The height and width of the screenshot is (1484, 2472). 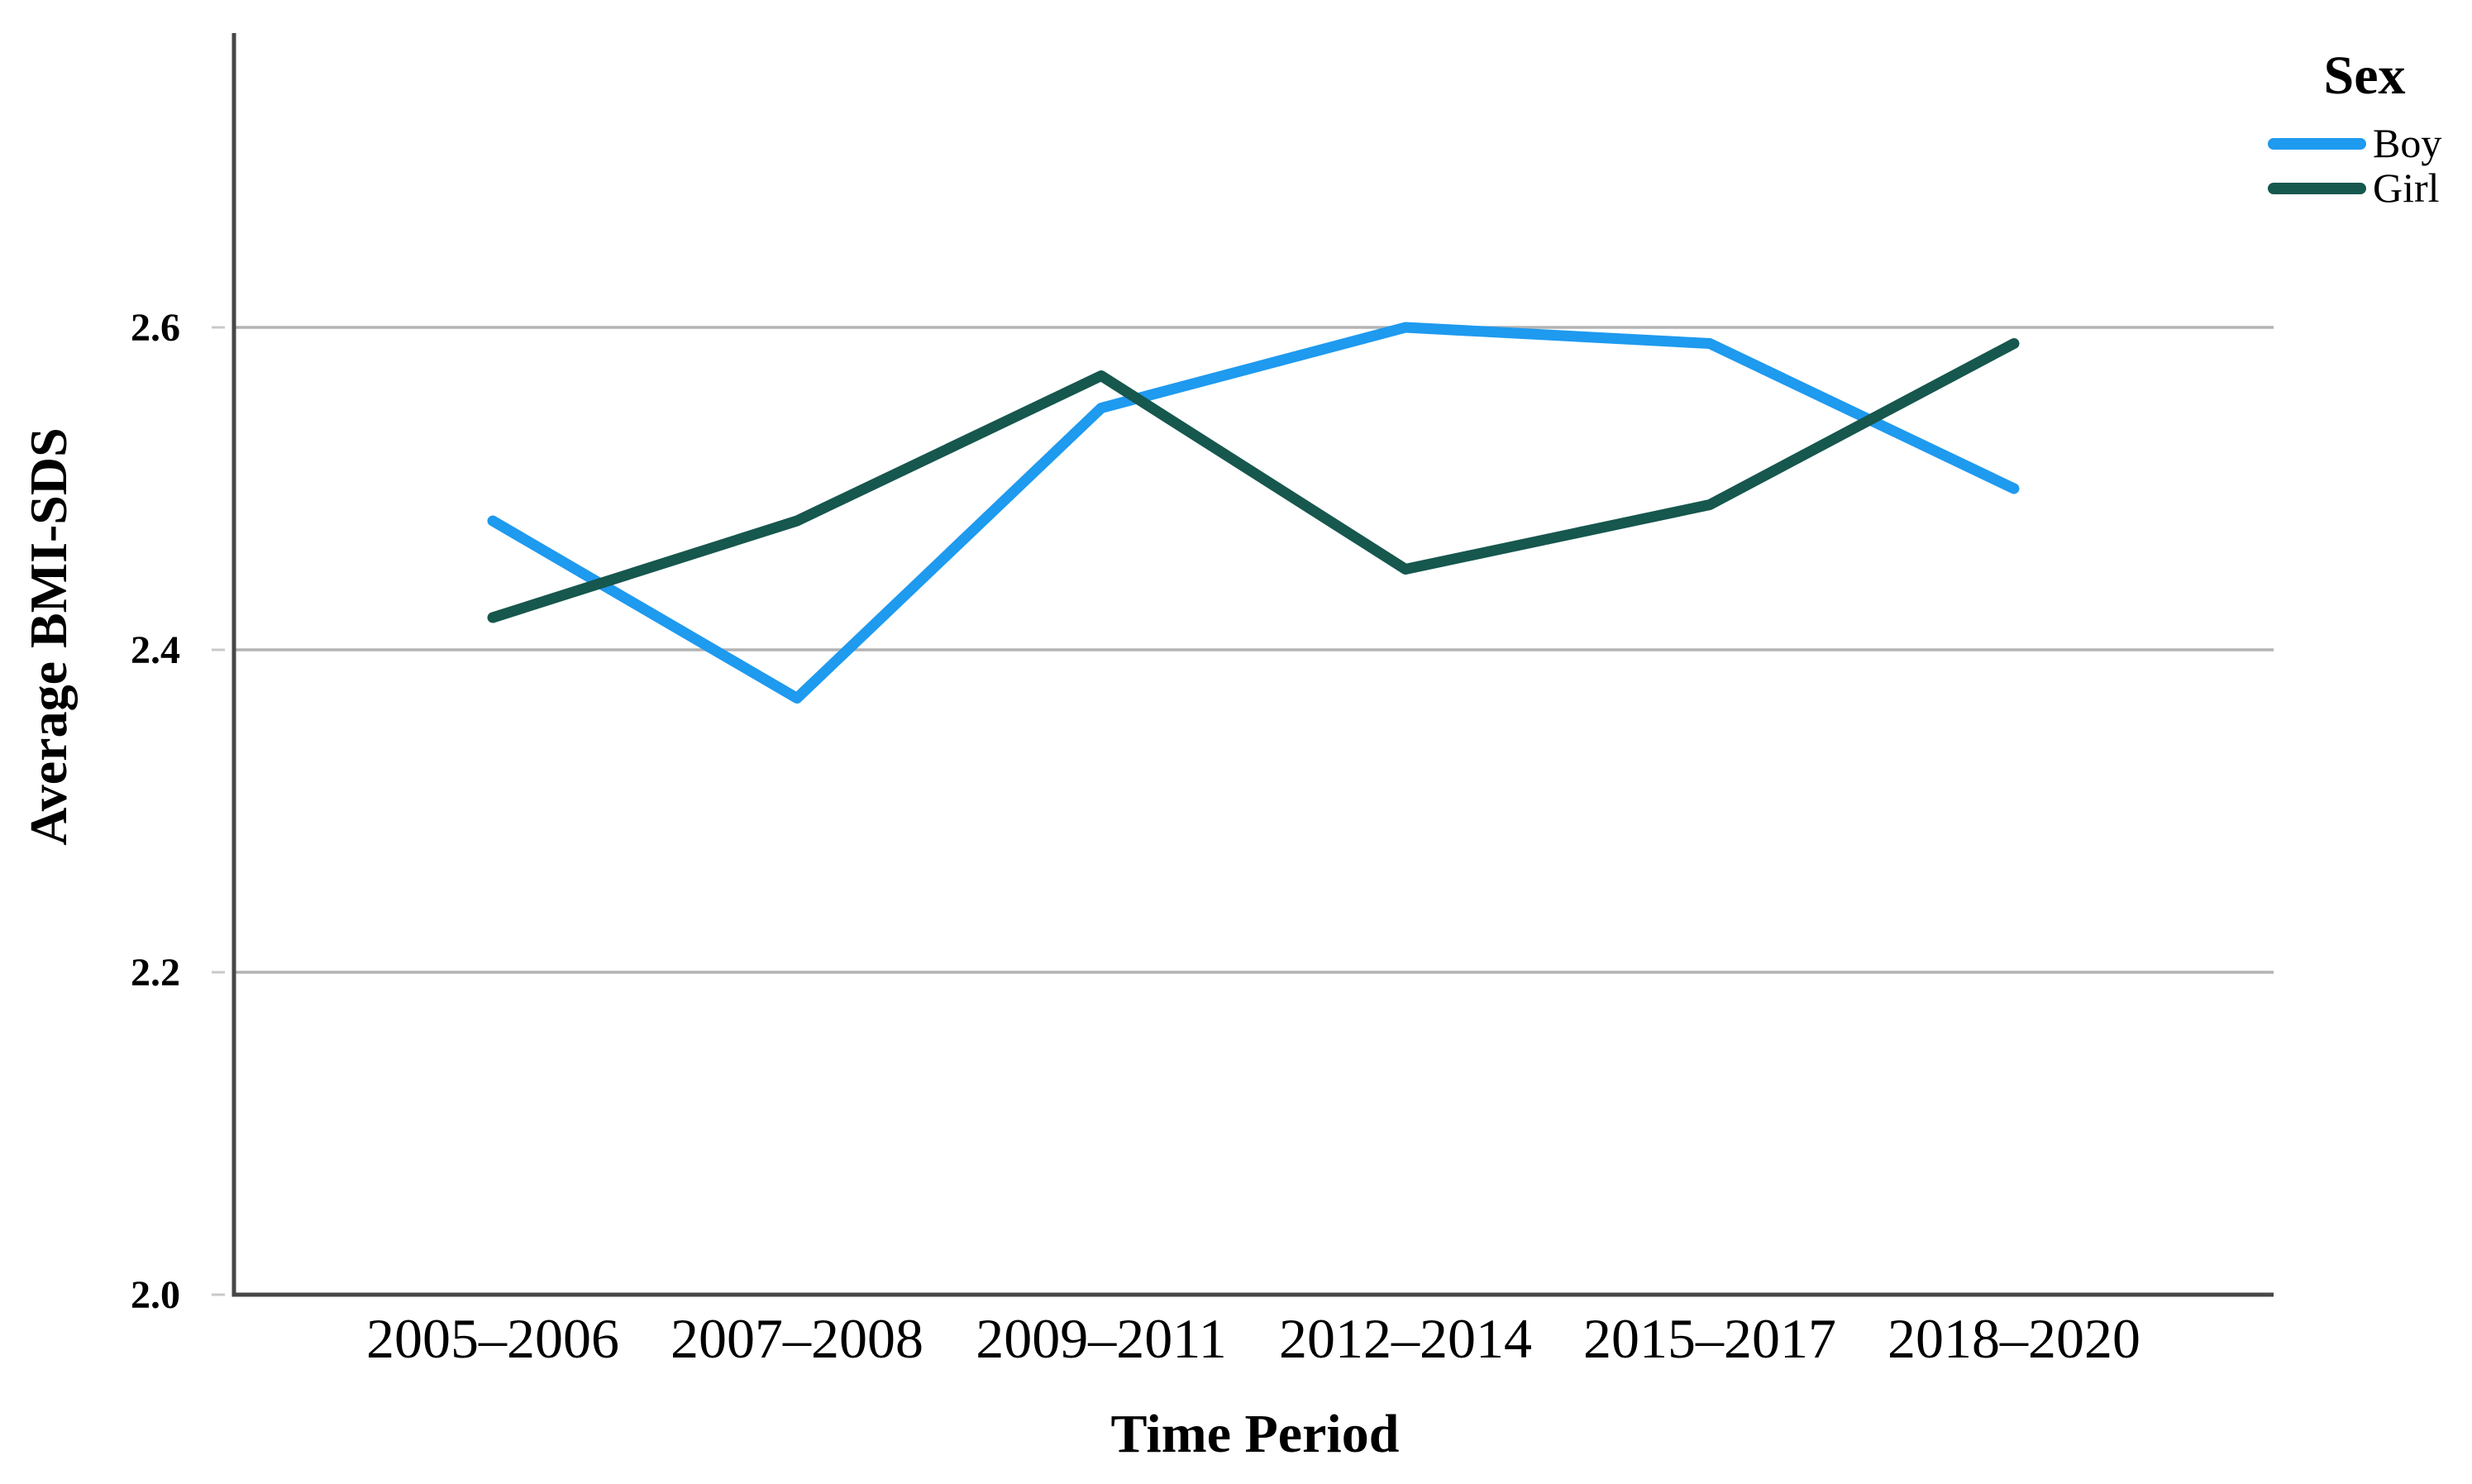 I want to click on x-tick-label: 2007–2008, so click(x=797, y=1338).